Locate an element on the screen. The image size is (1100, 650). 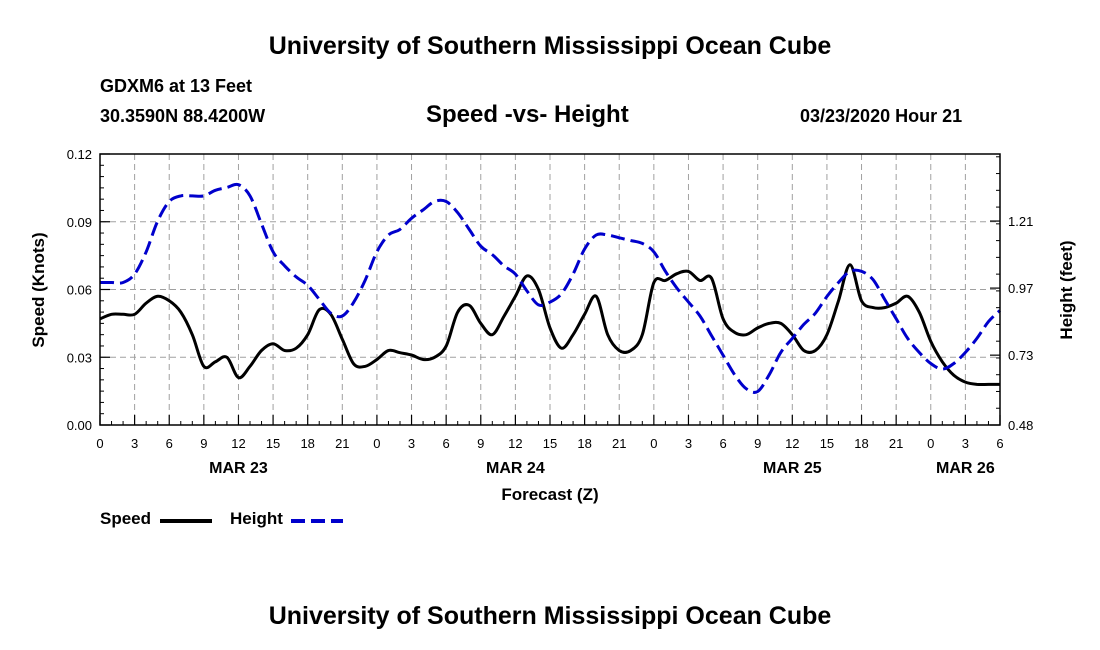
y2-tick-label: 0.48 is located at coordinates (1020, 425).